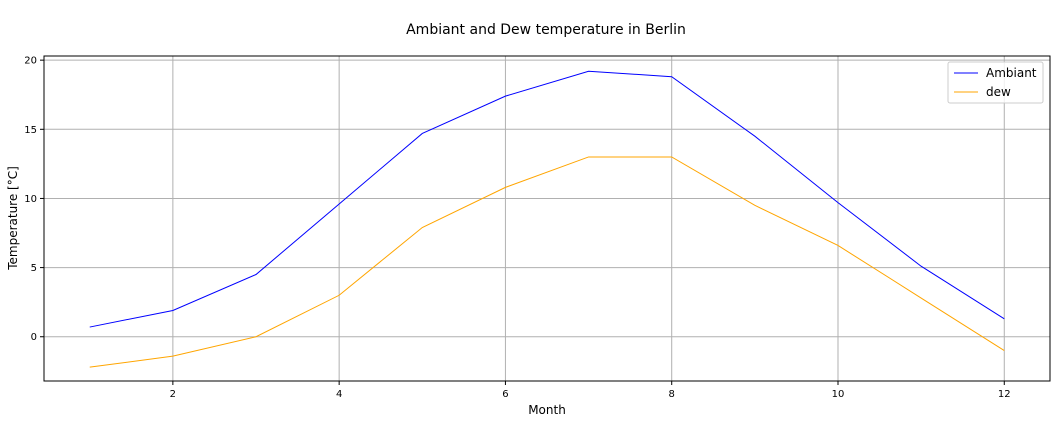  What do you see at coordinates (672, 394) in the screenshot?
I see `x-tick-label: 8` at bounding box center [672, 394].